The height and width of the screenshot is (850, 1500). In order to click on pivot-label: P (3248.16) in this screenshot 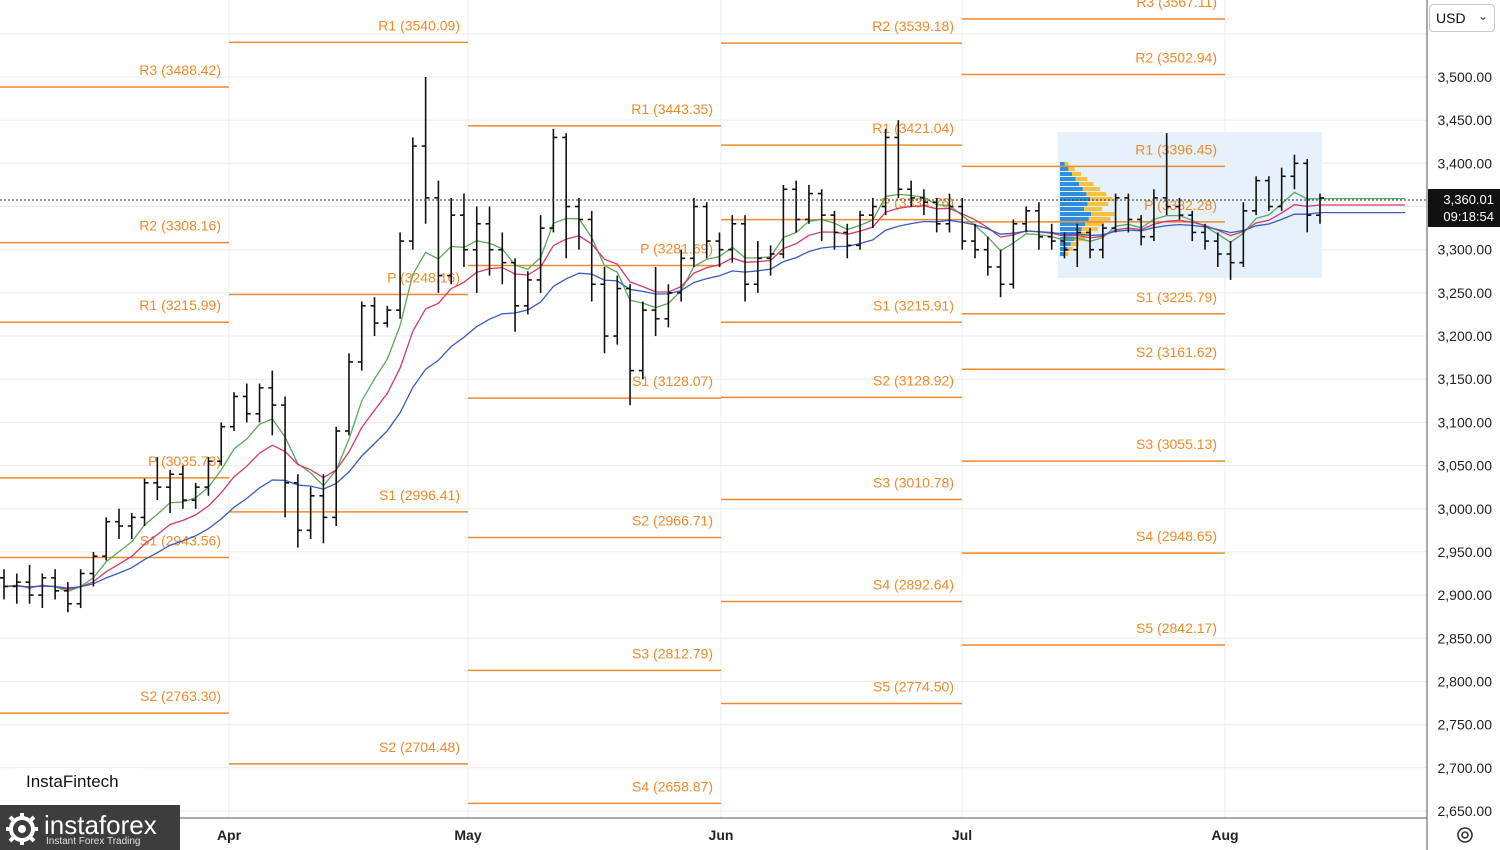, I will do `click(423, 277)`.